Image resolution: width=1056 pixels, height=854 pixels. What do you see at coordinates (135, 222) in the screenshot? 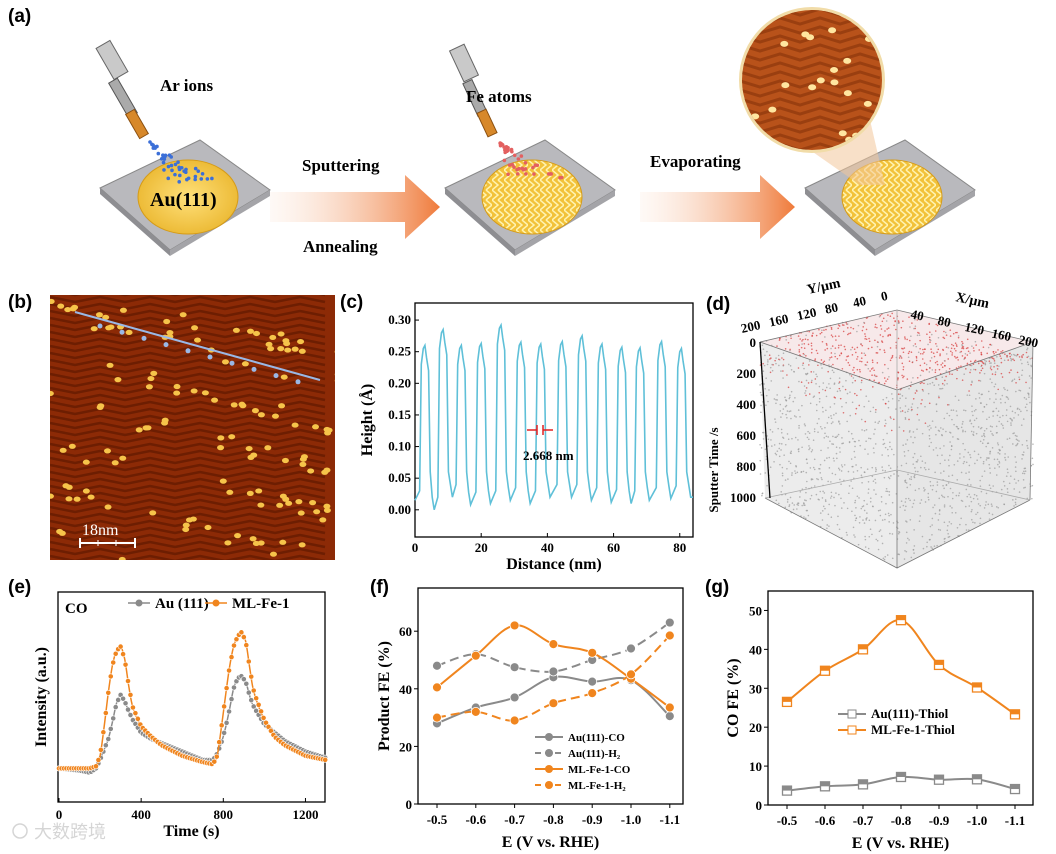
I see `substrate-plate-edge` at bounding box center [135, 222].